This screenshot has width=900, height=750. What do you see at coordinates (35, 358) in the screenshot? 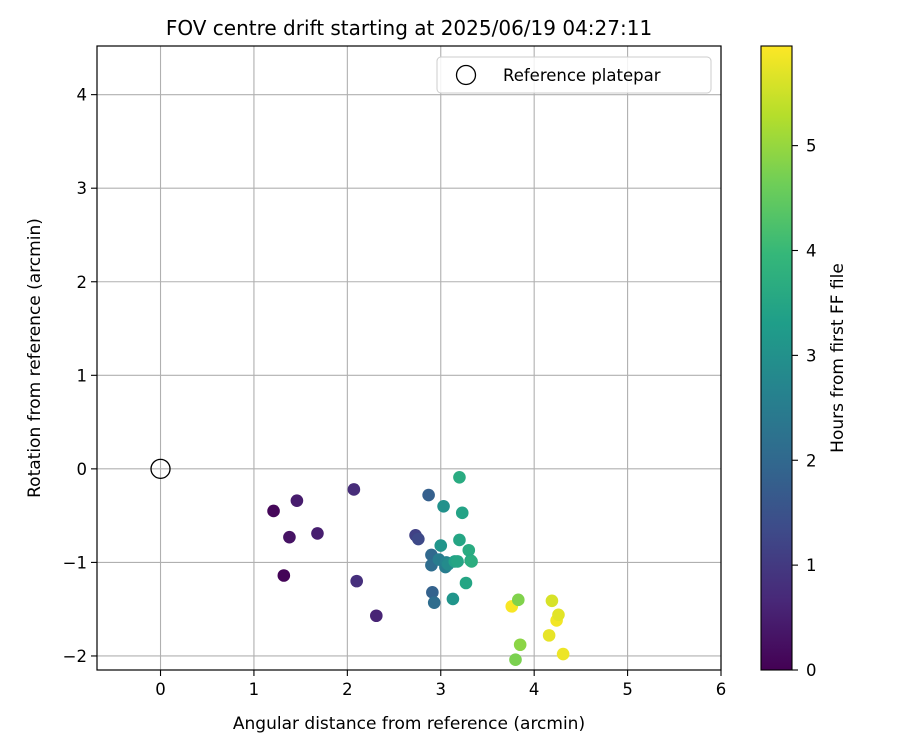
I see `y-axis-label: Rotation from reference (arcmin)` at bounding box center [35, 358].